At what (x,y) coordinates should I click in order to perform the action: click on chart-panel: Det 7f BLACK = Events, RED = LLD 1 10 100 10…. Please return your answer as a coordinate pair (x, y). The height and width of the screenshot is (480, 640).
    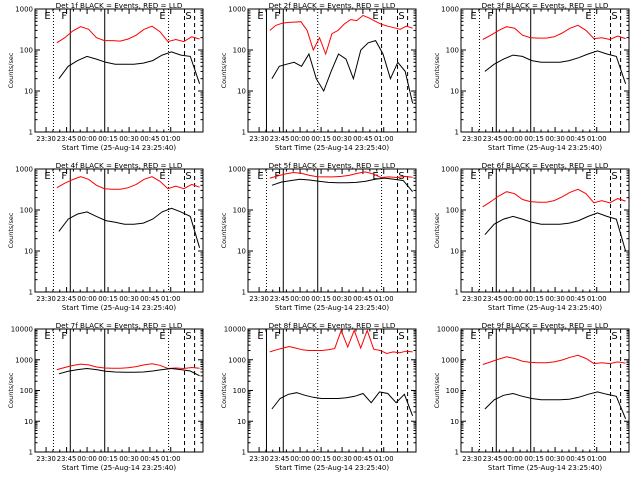
    Looking at the image, I should click on (105, 396).